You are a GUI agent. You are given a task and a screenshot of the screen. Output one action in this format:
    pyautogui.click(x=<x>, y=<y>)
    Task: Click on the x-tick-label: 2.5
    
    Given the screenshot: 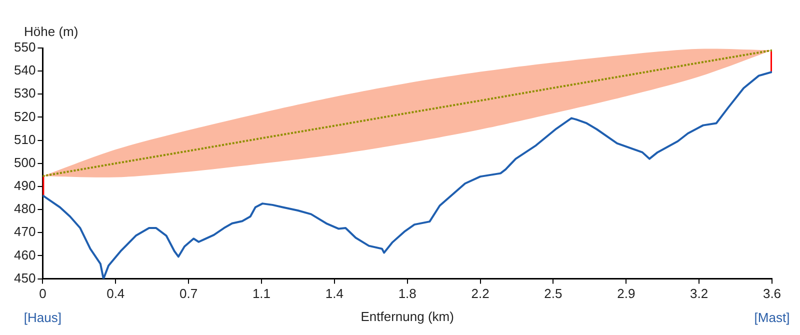 What is the action you would take?
    pyautogui.click(x=553, y=294)
    